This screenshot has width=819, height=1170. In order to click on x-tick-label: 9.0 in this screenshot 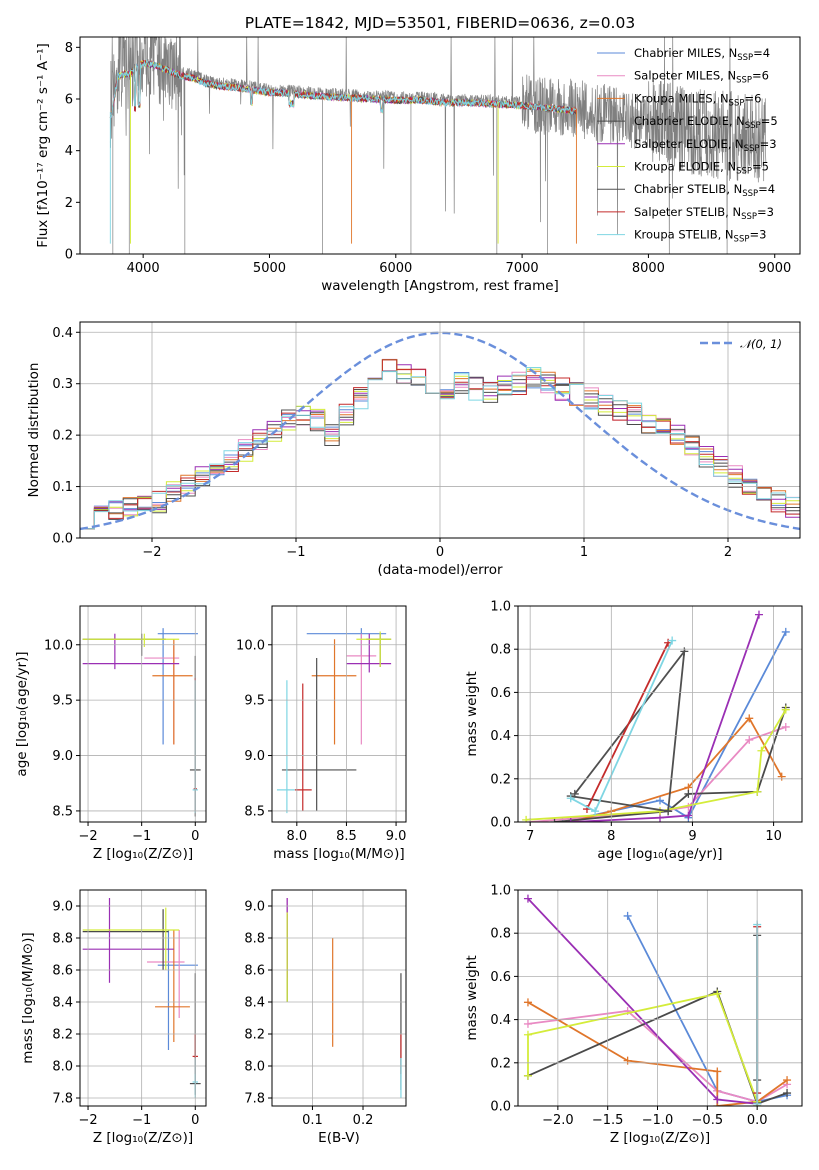, I will do `click(396, 836)`.